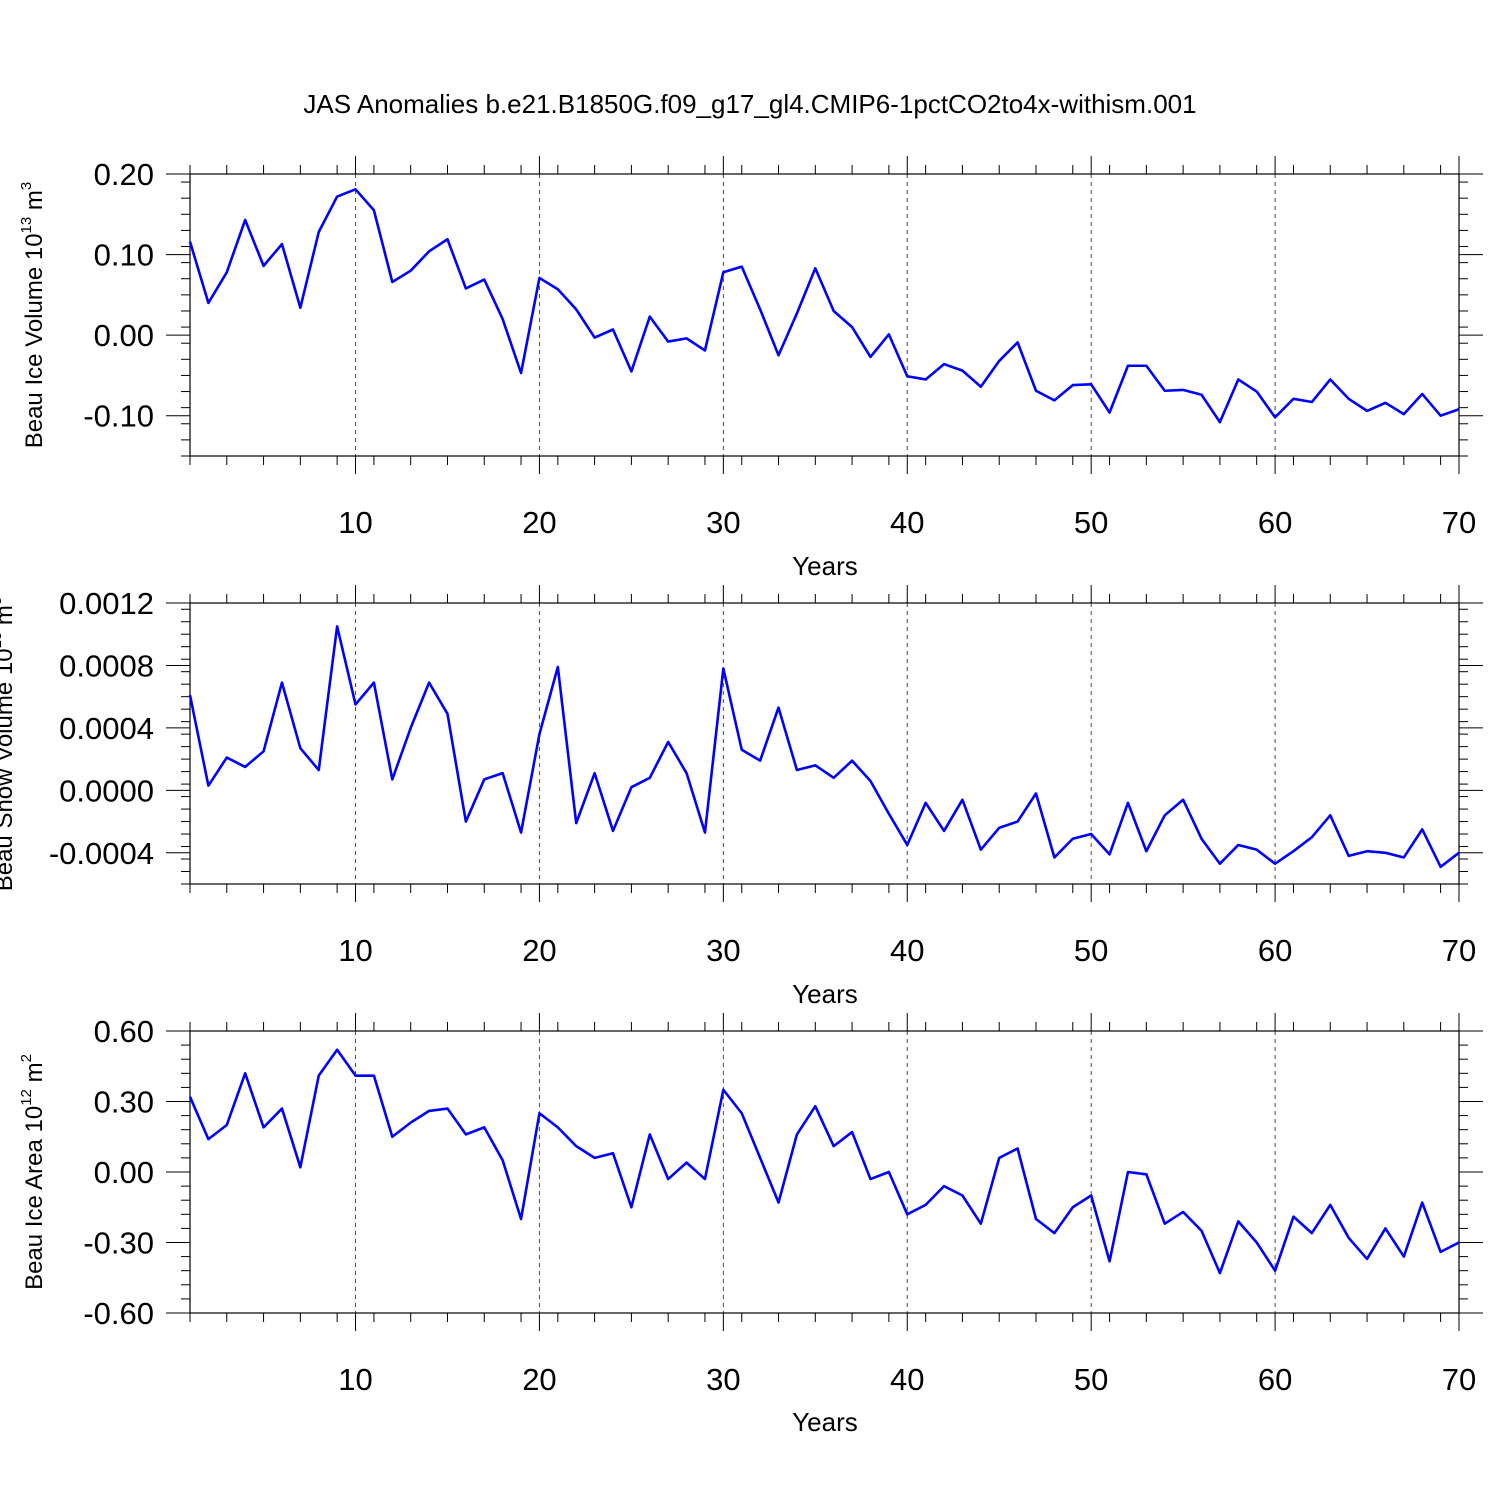  Describe the element at coordinates (118, 1243) in the screenshot. I see `y-tick-label: -0.30` at that location.